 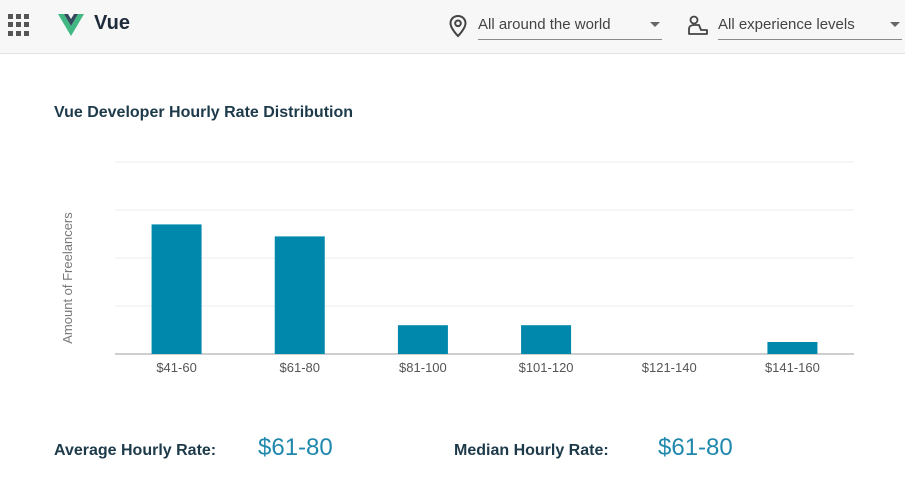 I want to click on location-select-value: All around the world, so click(x=544, y=24).